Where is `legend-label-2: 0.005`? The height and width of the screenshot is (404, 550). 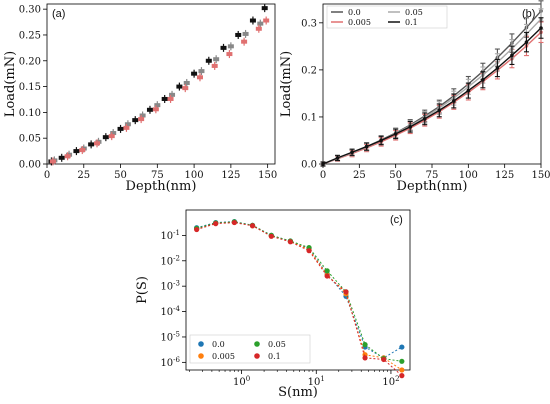 legend-label-2: 0.005 is located at coordinates (359, 22).